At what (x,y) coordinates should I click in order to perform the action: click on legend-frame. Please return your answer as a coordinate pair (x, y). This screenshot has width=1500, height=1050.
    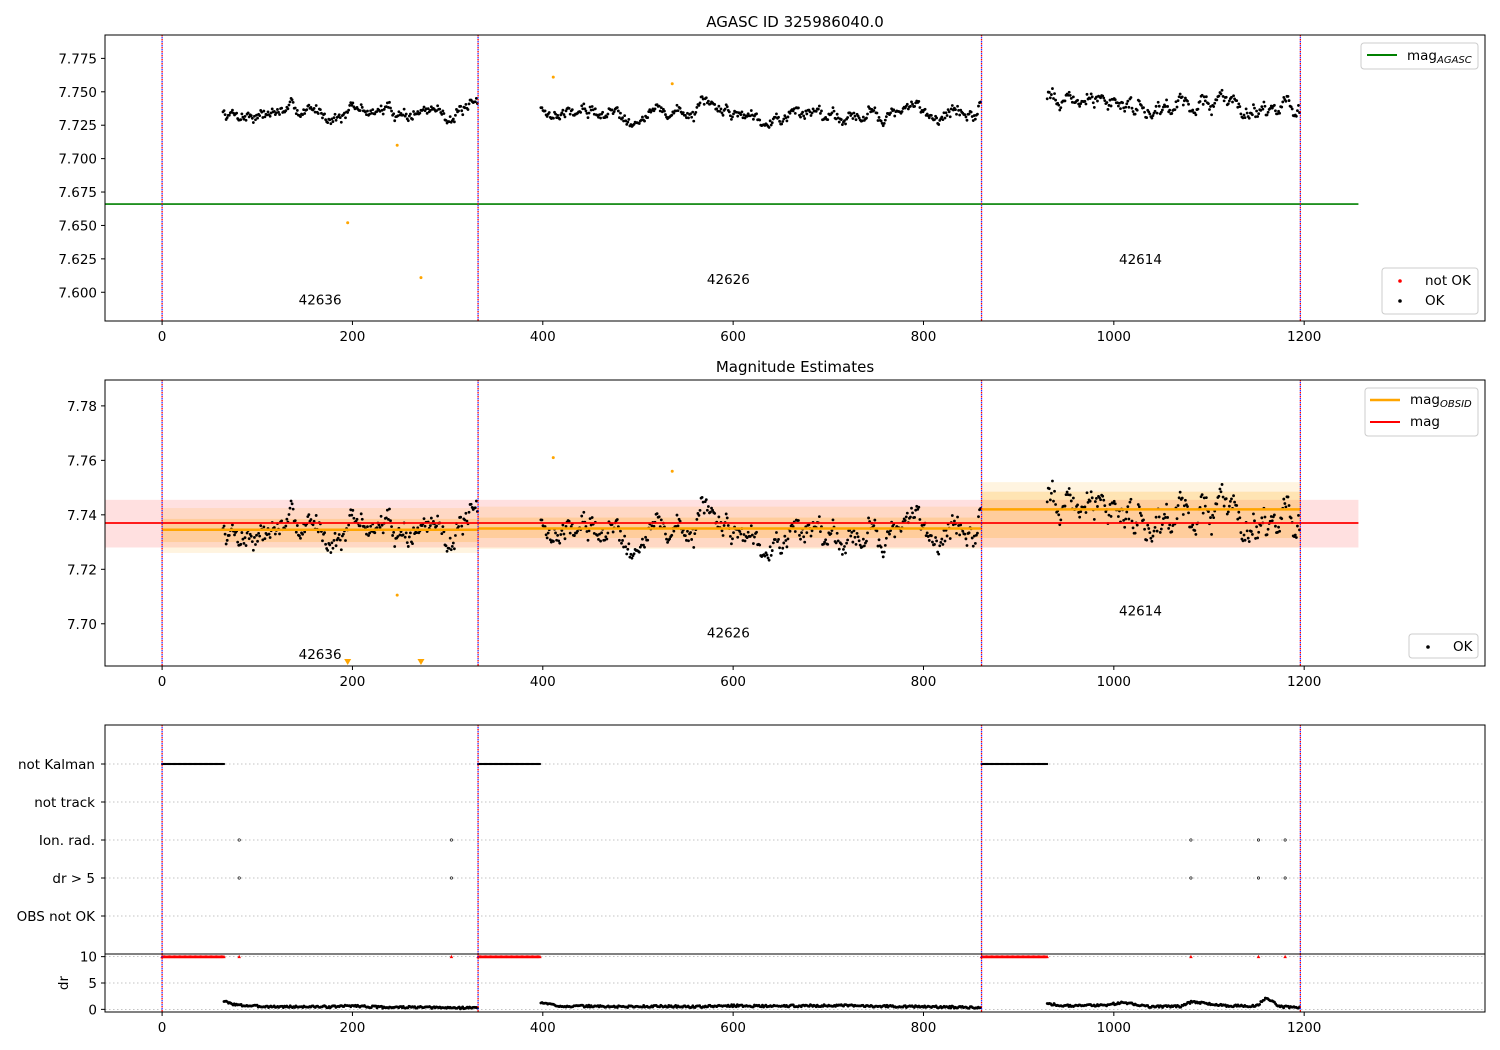
    Looking at the image, I should click on (1443, 646).